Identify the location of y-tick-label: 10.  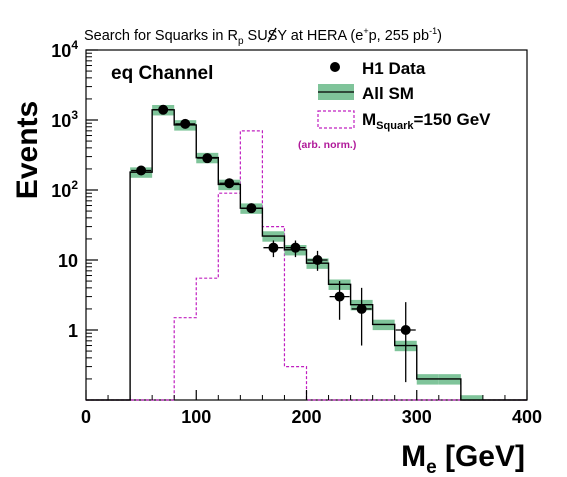
(68, 261).